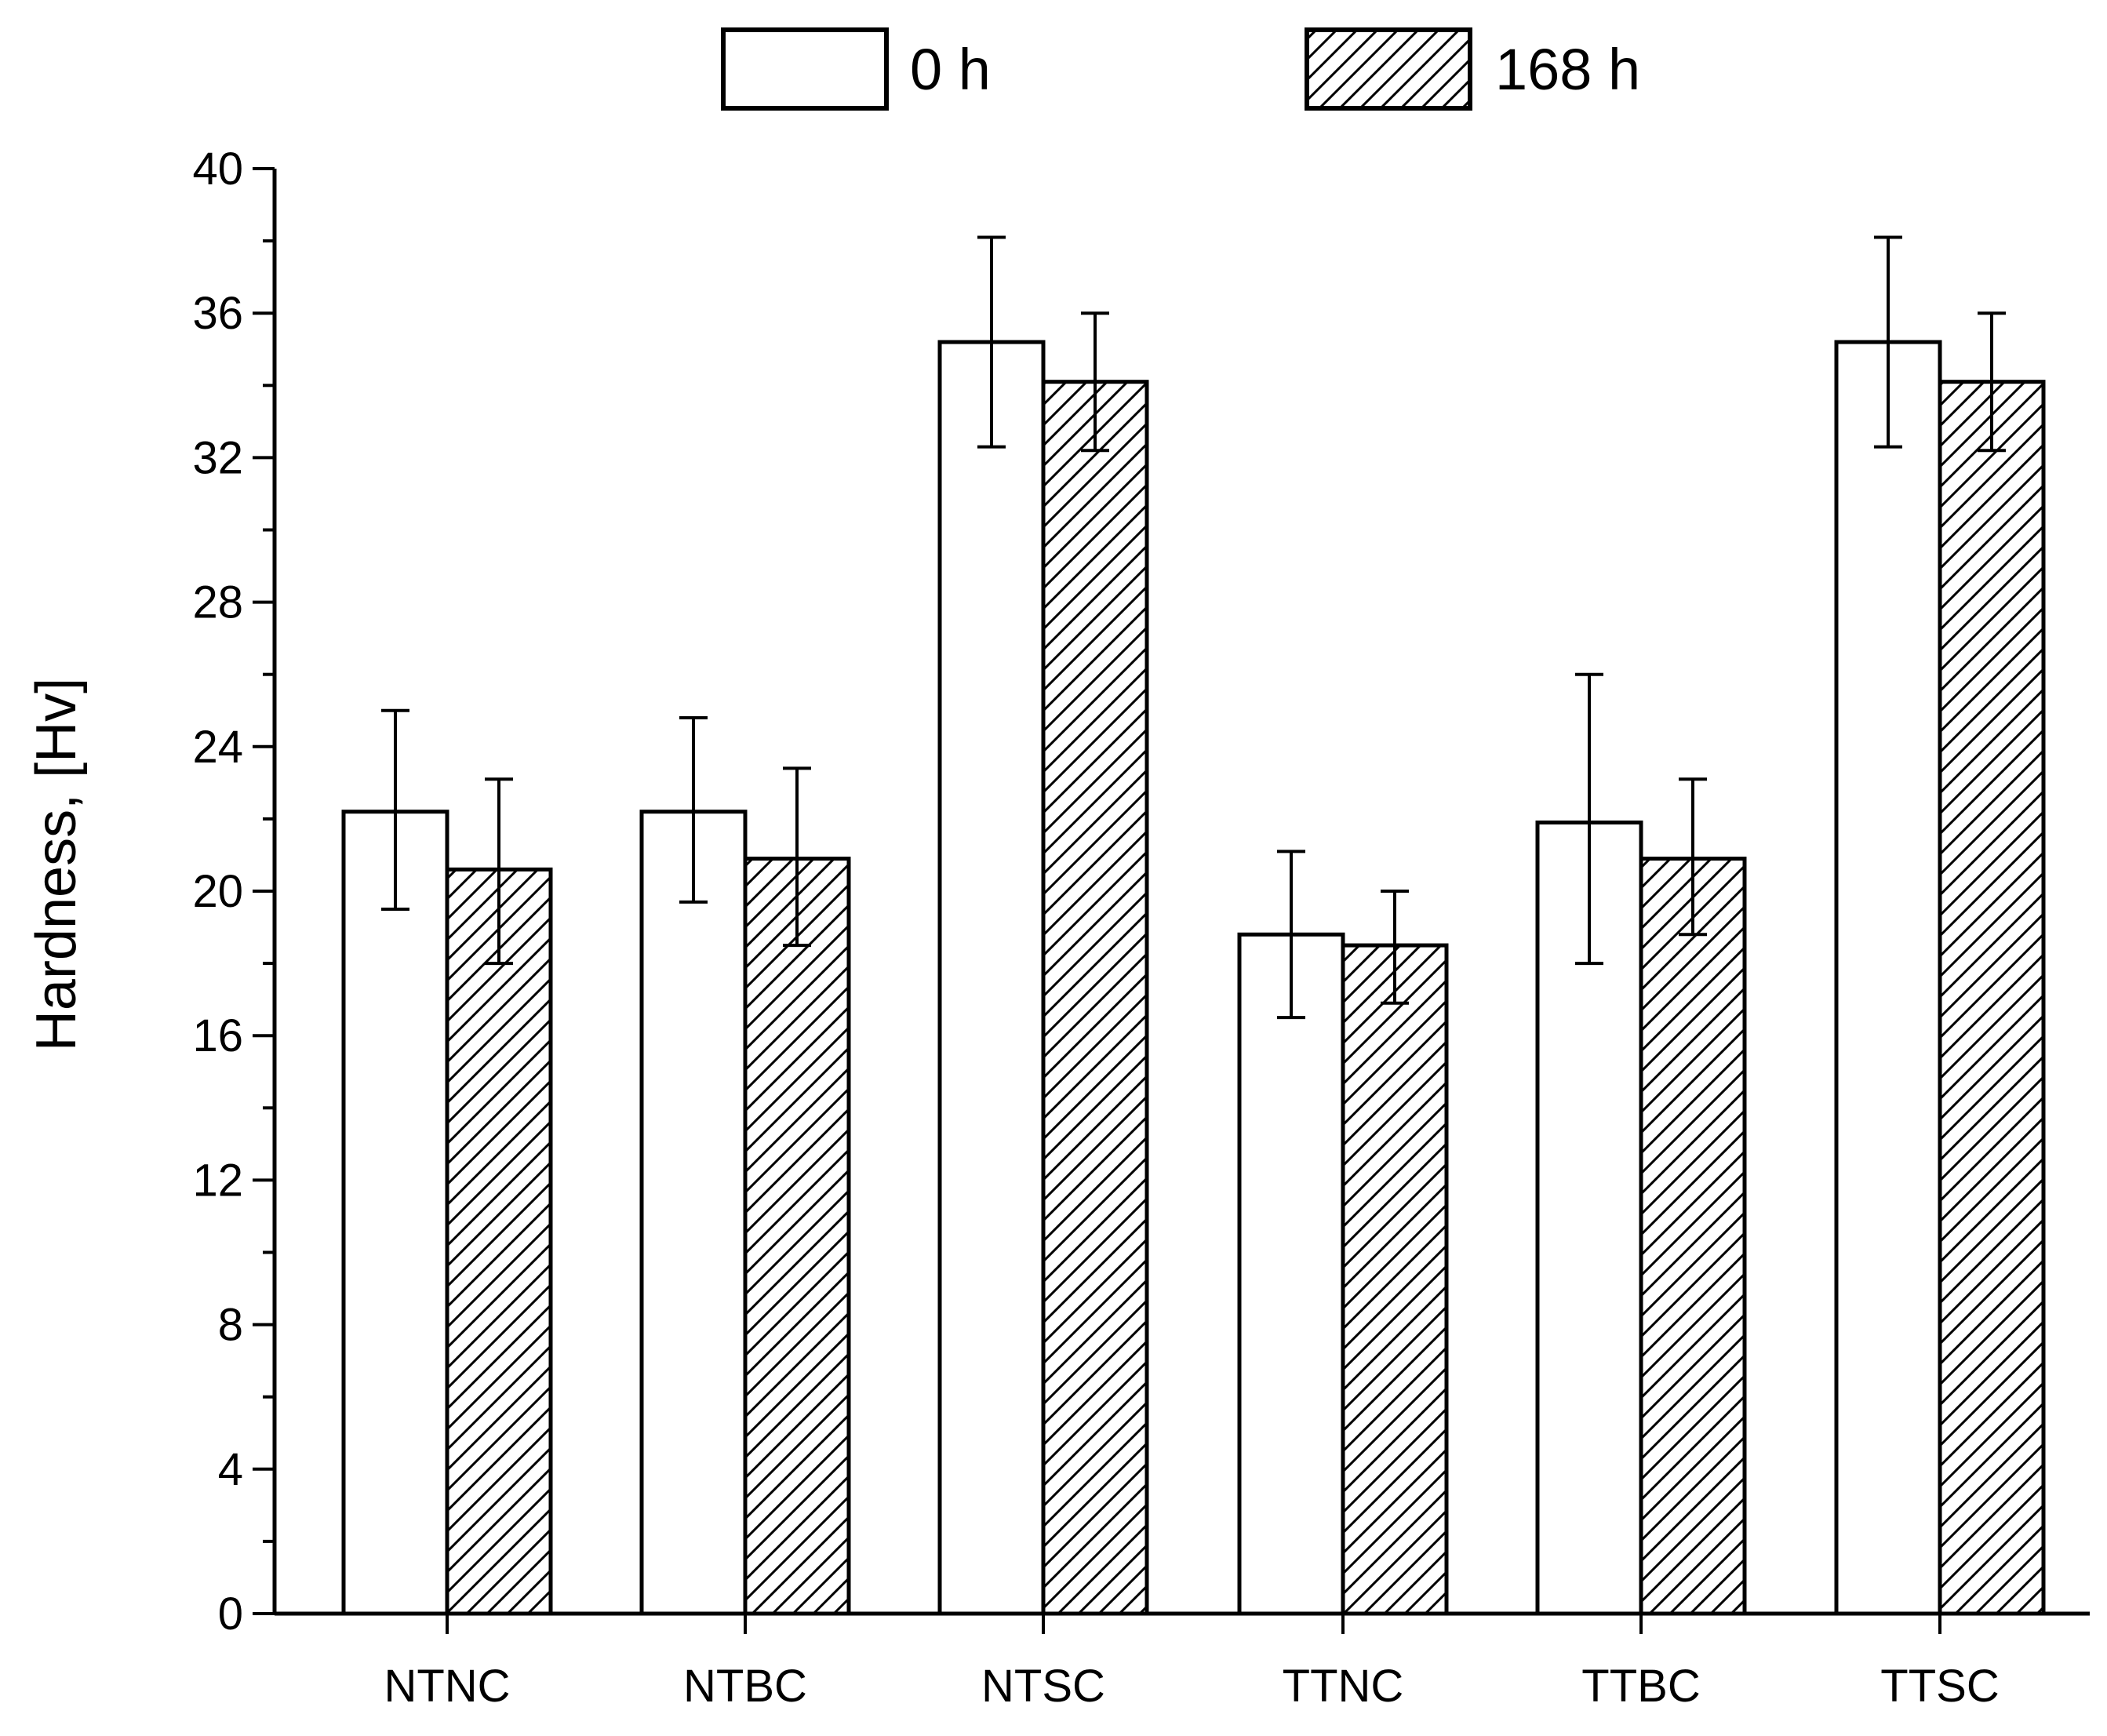 This screenshot has width=2107, height=1736. Describe the element at coordinates (395, 1213) in the screenshot. I see `bar-ntnc-0h` at that location.